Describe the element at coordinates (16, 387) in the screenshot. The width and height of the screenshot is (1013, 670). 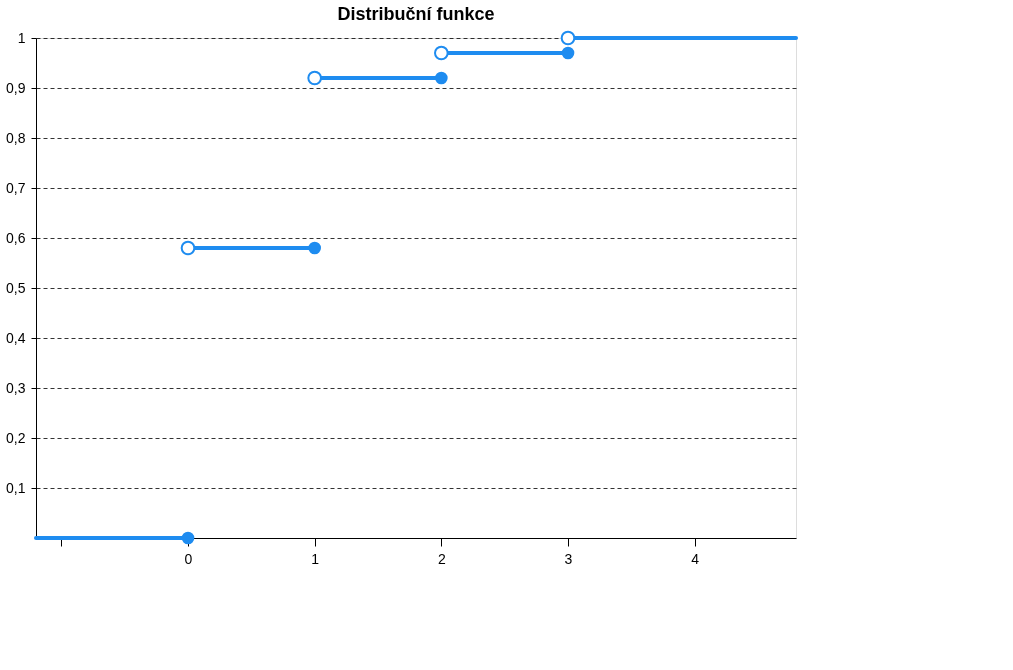
I see `y-tick-label: 0,3` at that location.